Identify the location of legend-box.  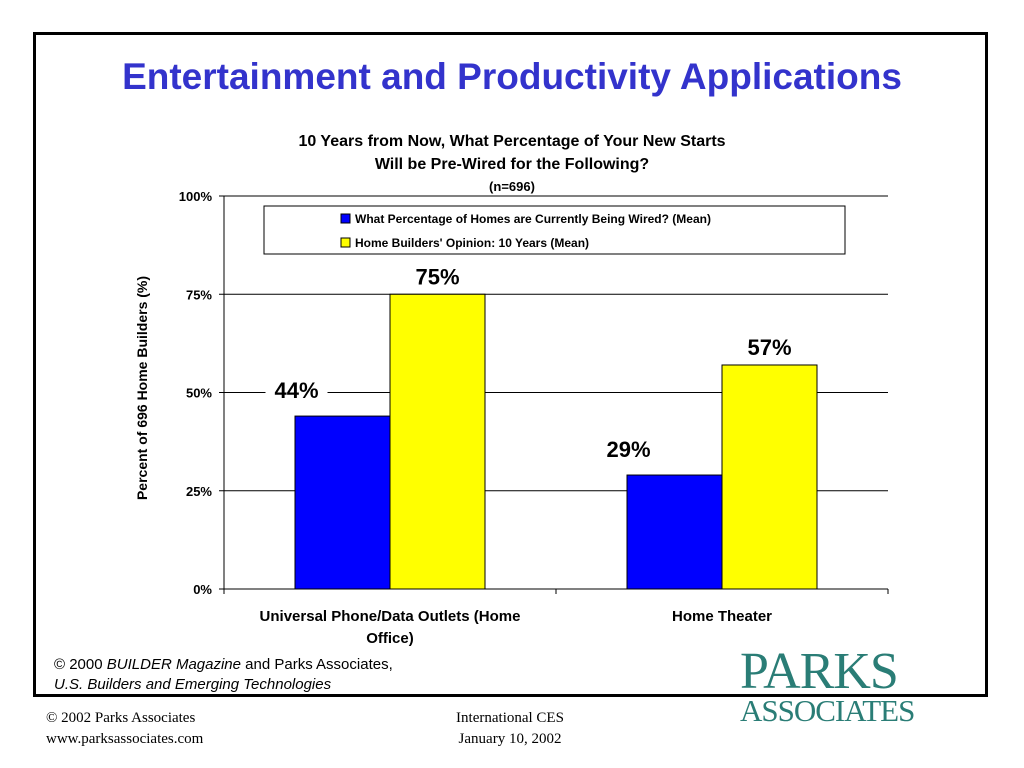
(554, 230).